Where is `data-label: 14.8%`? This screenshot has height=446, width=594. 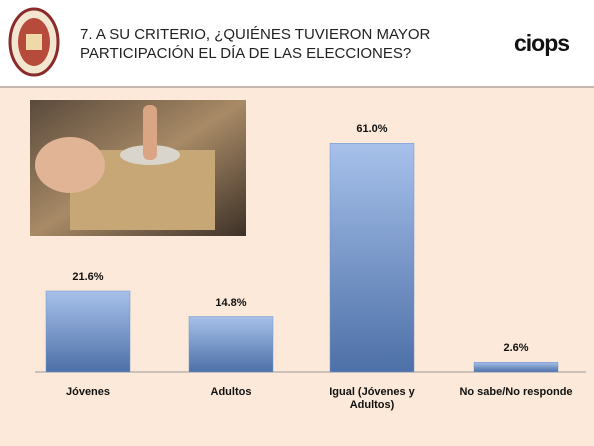
data-label: 14.8% is located at coordinates (231, 302).